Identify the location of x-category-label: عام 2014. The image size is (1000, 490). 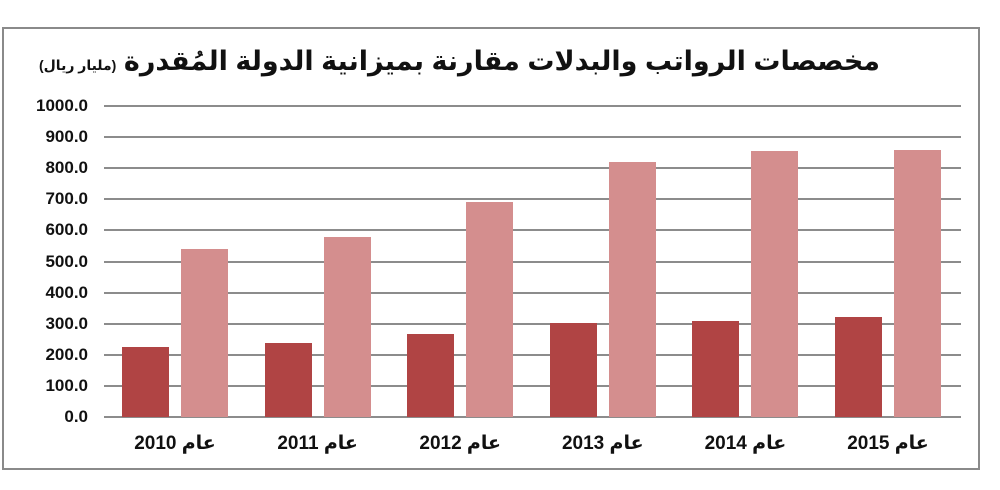
(745, 443).